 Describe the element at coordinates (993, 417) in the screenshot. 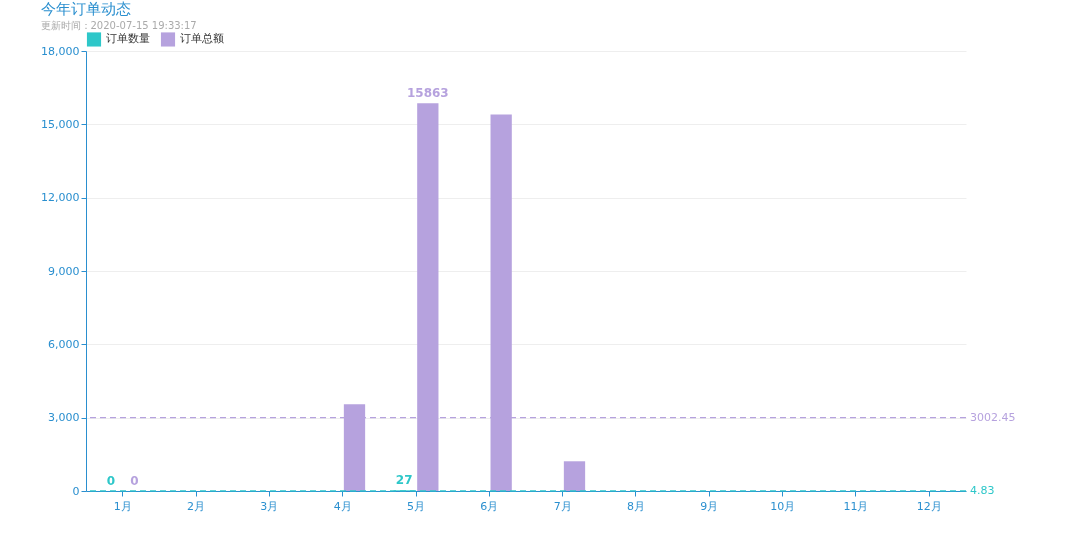

I see `ref-line-label: 3002.45` at that location.